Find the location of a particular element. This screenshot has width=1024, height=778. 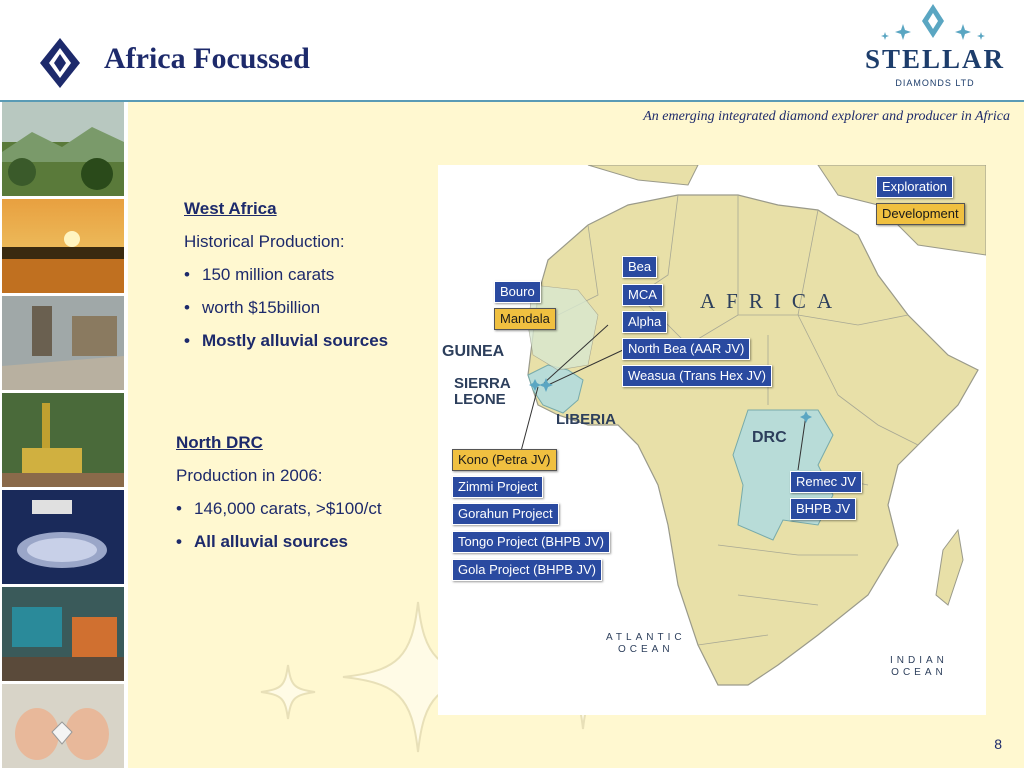

logo-subtitle: DIAMONDS LTD is located at coordinates (935, 83).